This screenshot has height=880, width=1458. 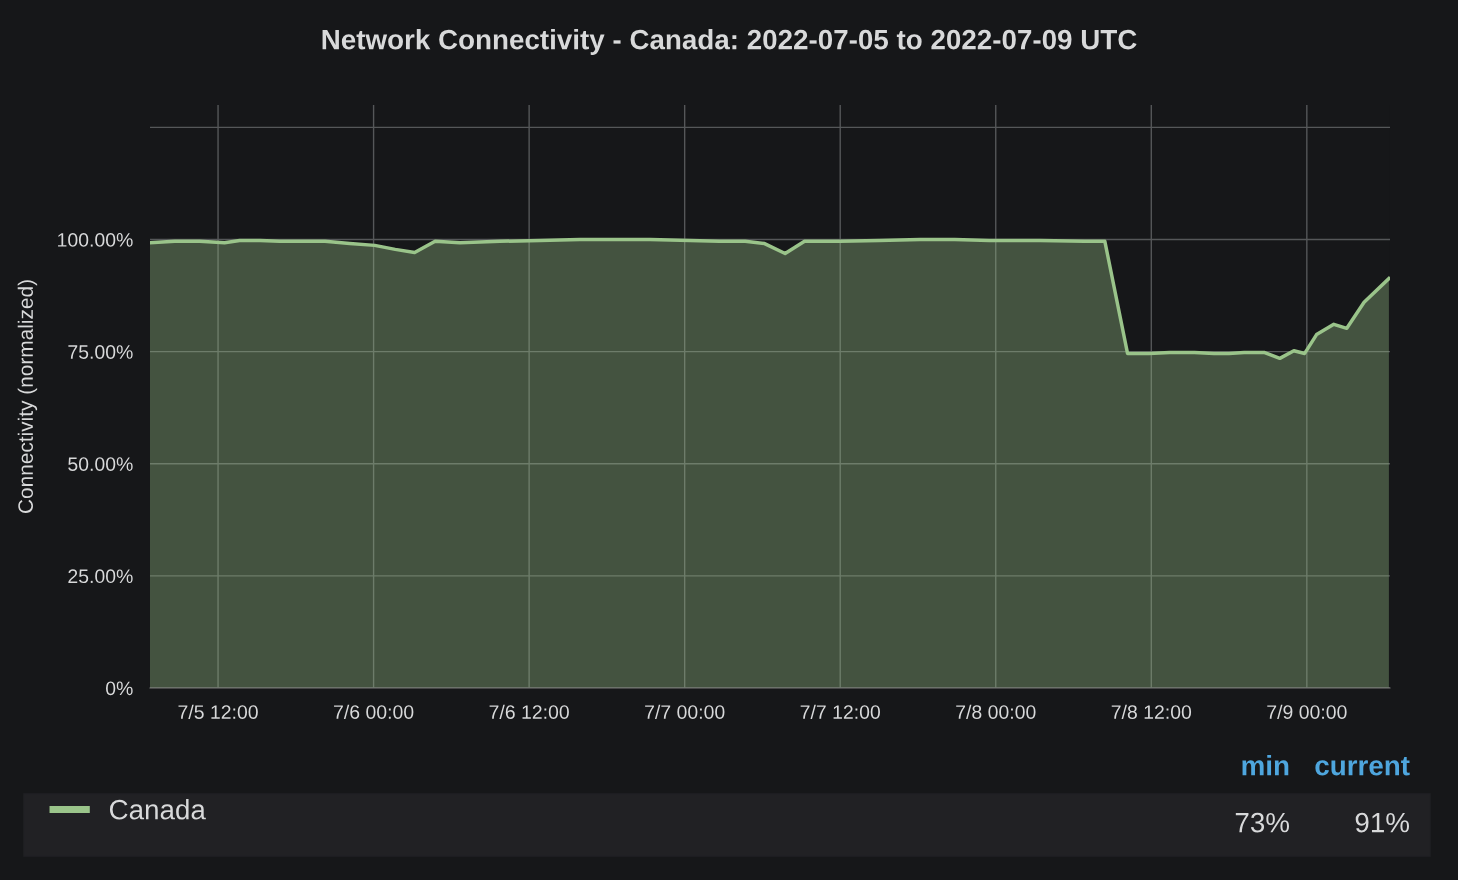 I want to click on x-tick-label: 7/5 12:00, so click(x=218, y=711).